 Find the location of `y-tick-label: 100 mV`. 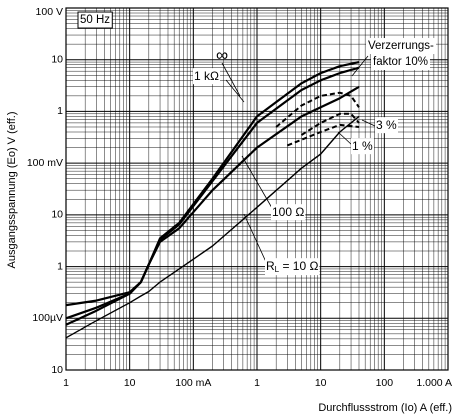

y-tick-label: 100 mV is located at coordinates (45, 163).